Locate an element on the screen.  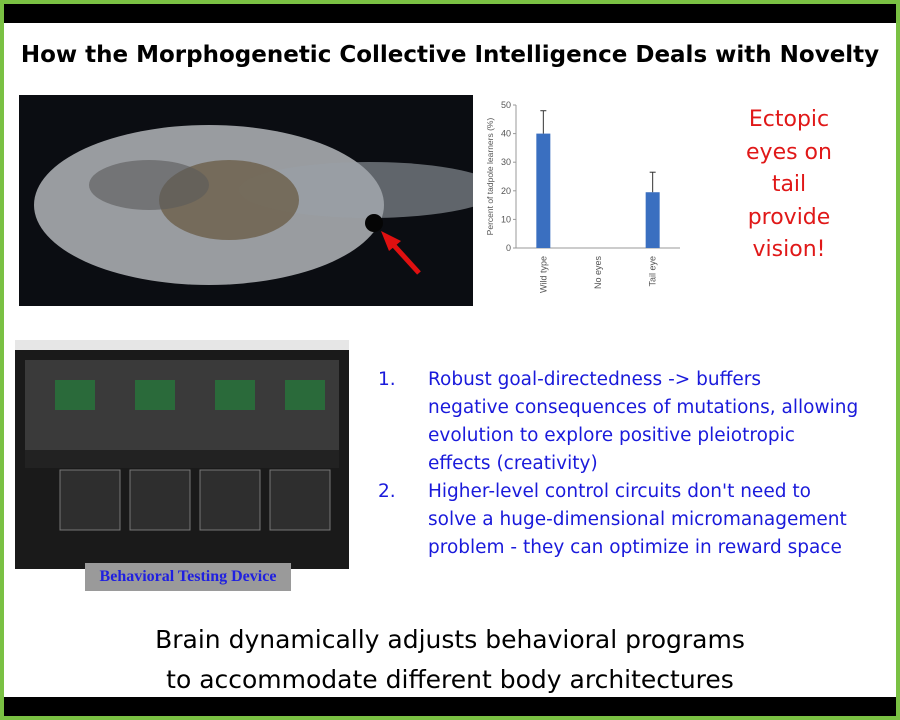
device-caption: Behavioral Testing Device is located at coordinates (188, 577).